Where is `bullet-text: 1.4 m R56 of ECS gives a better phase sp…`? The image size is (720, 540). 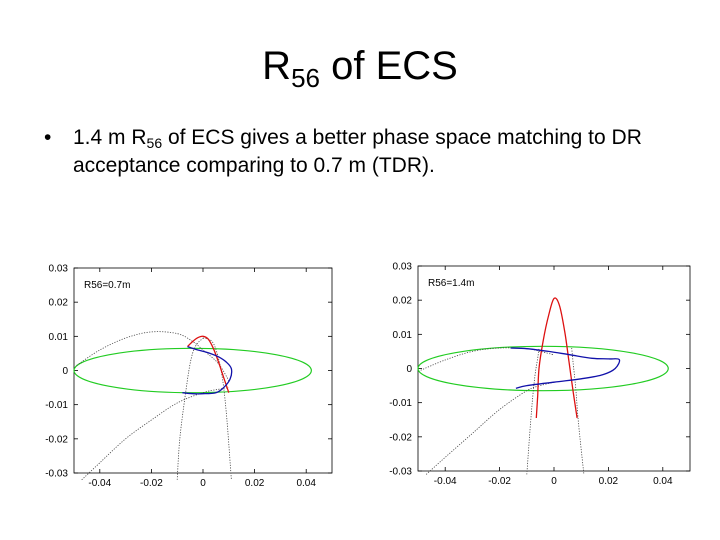
bullet-text: 1.4 m R56 of ECS gives a better phase sp… is located at coordinates (364, 152).